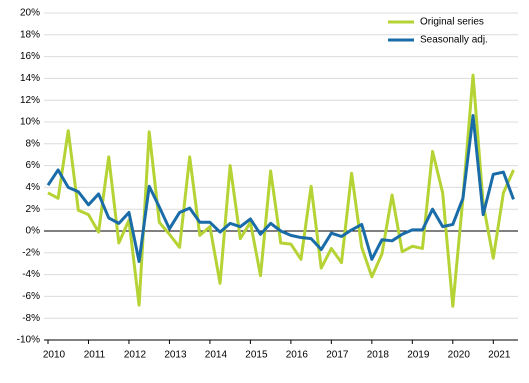  I want to click on y-tick-label: 4%, so click(33, 187).